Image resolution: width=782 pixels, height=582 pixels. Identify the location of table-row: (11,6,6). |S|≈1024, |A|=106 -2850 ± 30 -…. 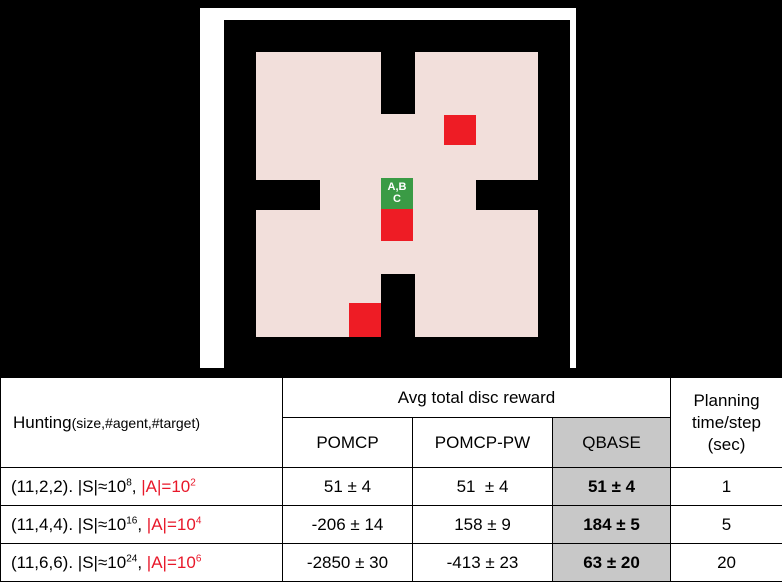
(391, 562).